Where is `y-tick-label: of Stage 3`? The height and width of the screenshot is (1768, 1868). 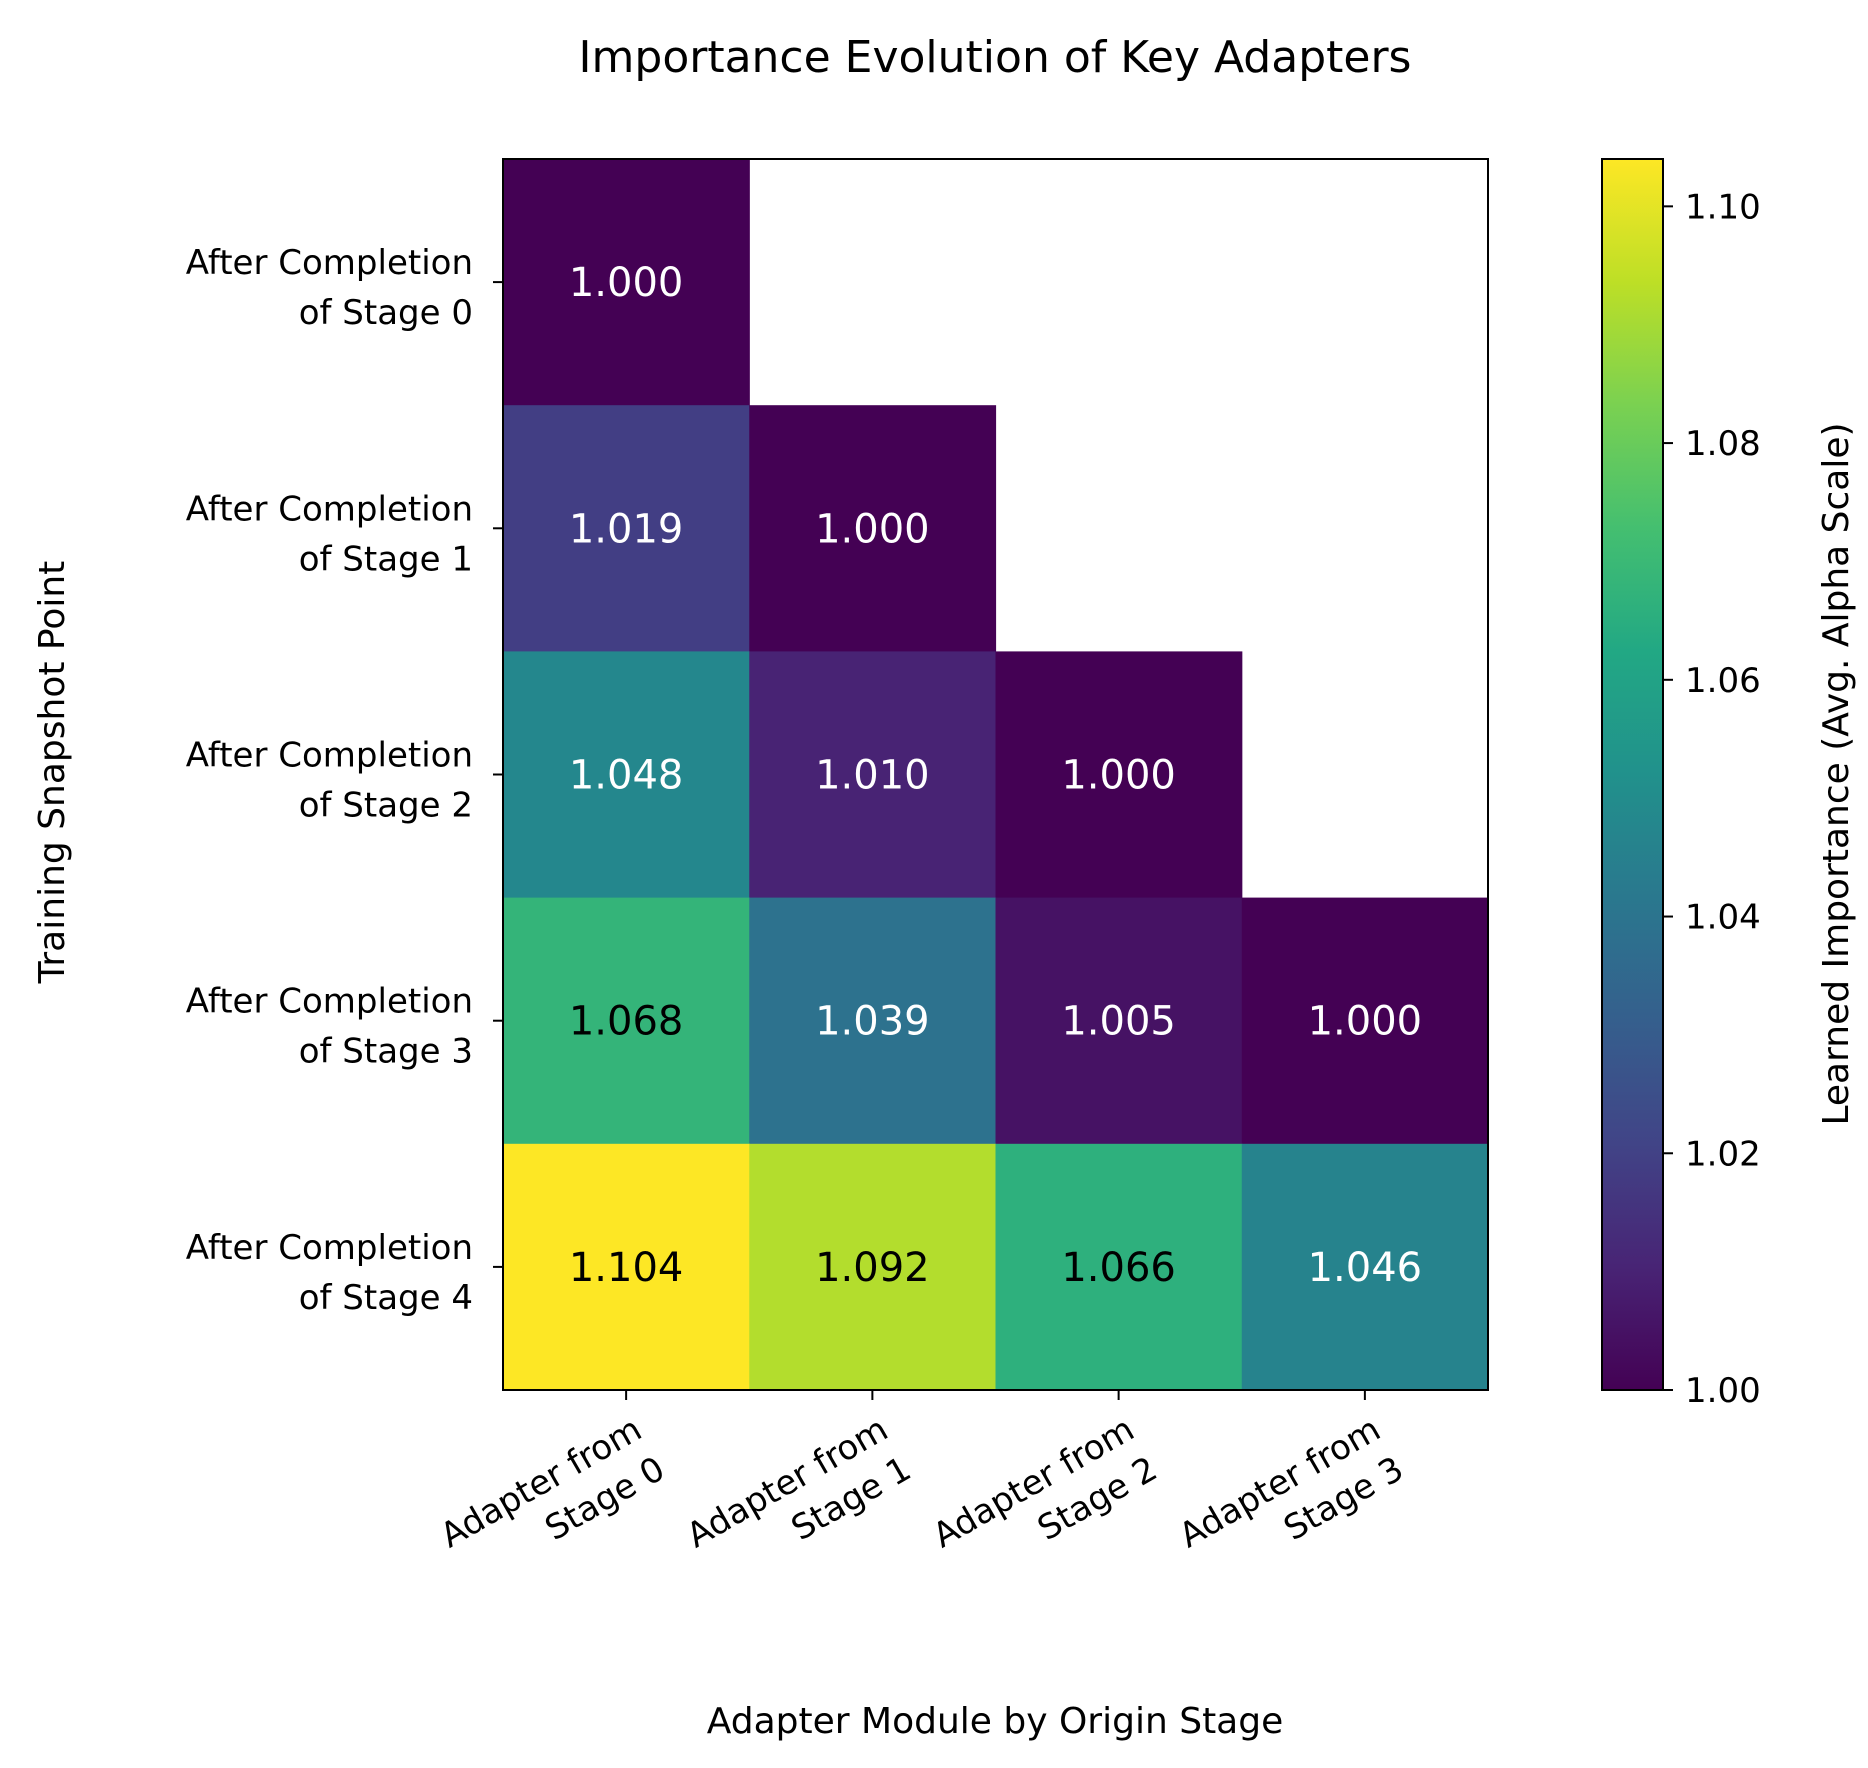
y-tick-label: of Stage 3 is located at coordinates (386, 1052).